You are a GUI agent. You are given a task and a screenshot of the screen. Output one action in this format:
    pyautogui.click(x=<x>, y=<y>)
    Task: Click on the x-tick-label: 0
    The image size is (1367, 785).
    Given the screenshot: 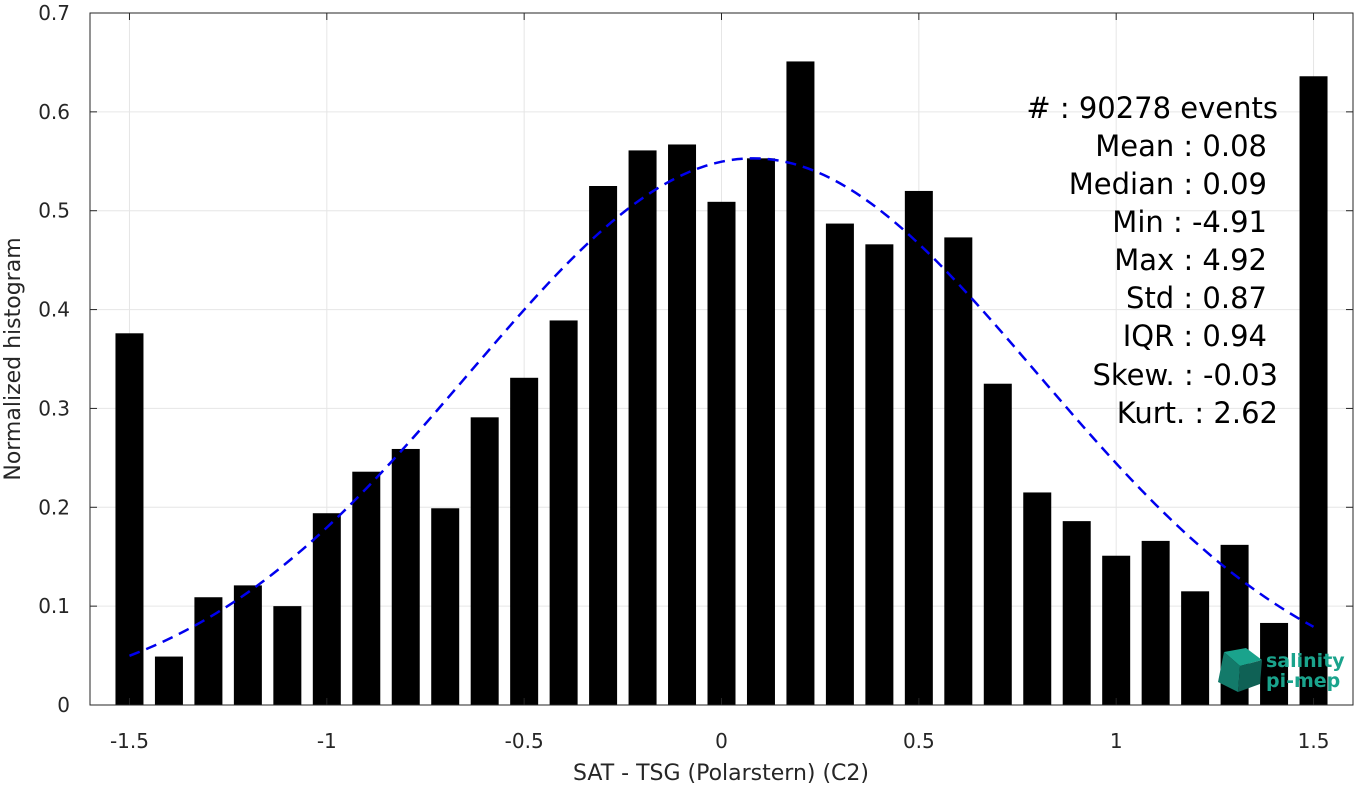 What is the action you would take?
    pyautogui.click(x=721, y=741)
    